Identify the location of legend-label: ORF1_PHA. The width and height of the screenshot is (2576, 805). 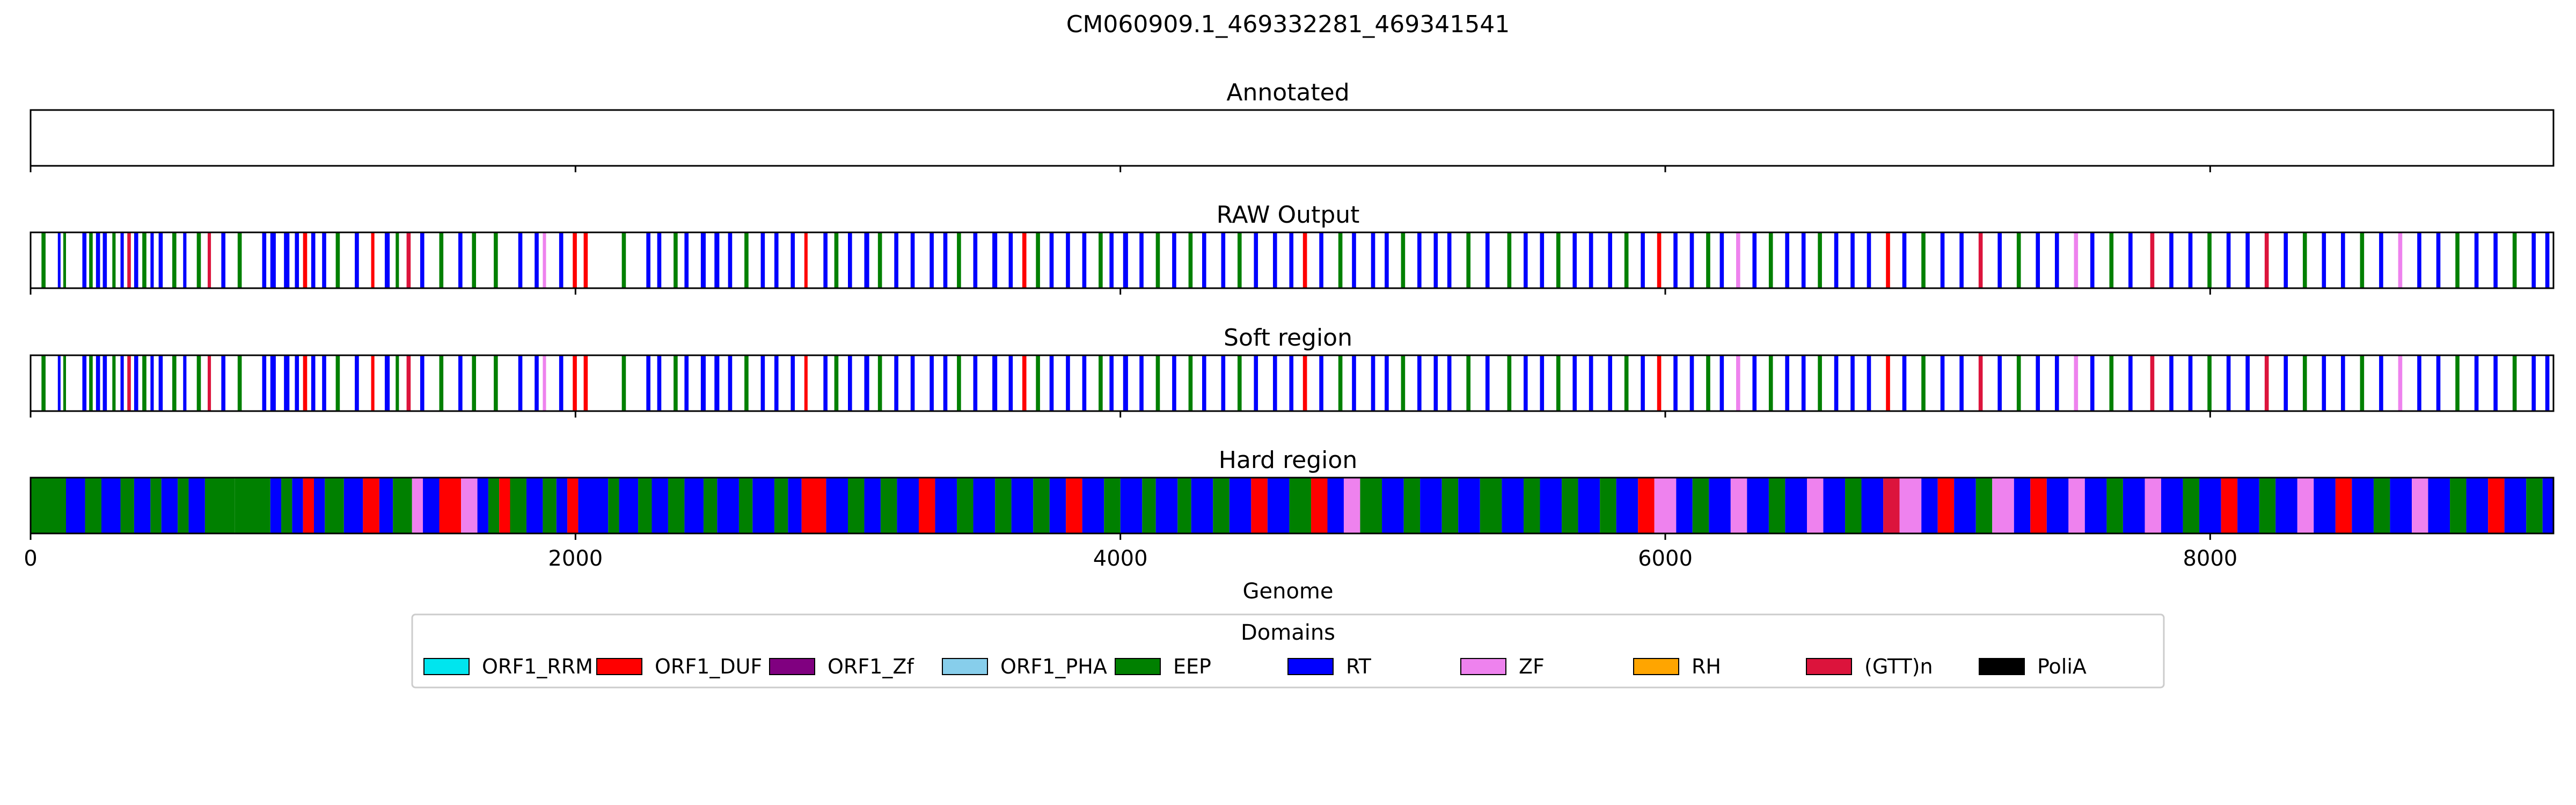
(1053, 666).